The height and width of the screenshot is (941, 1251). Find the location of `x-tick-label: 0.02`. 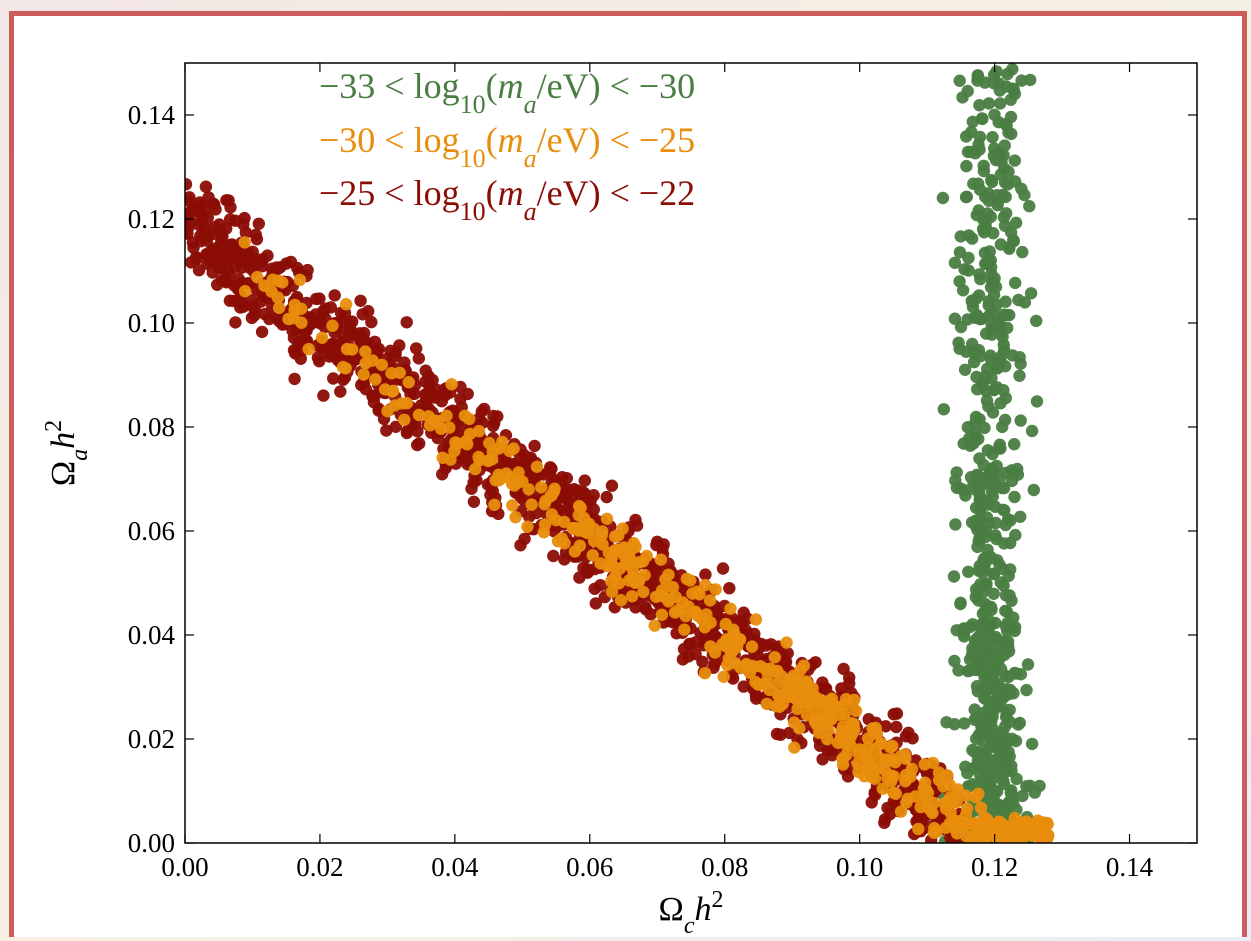

x-tick-label: 0.02 is located at coordinates (319, 867).